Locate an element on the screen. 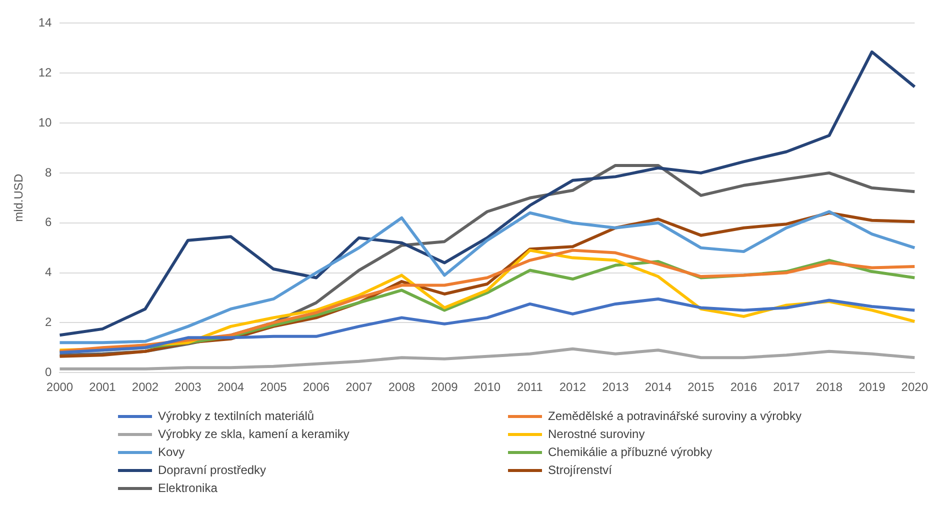 The image size is (944, 518). legend-label: Nerostné suroviny is located at coordinates (596, 434).